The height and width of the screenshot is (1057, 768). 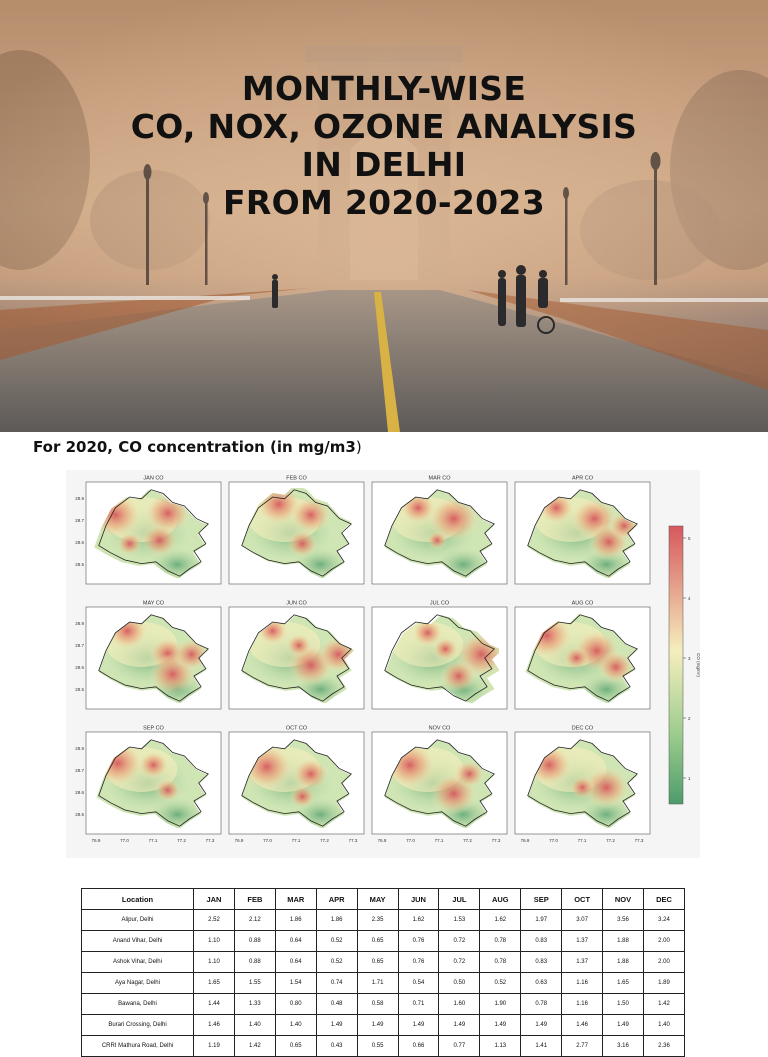 I want to click on colorbar-tick-label: 3, so click(x=689, y=658).